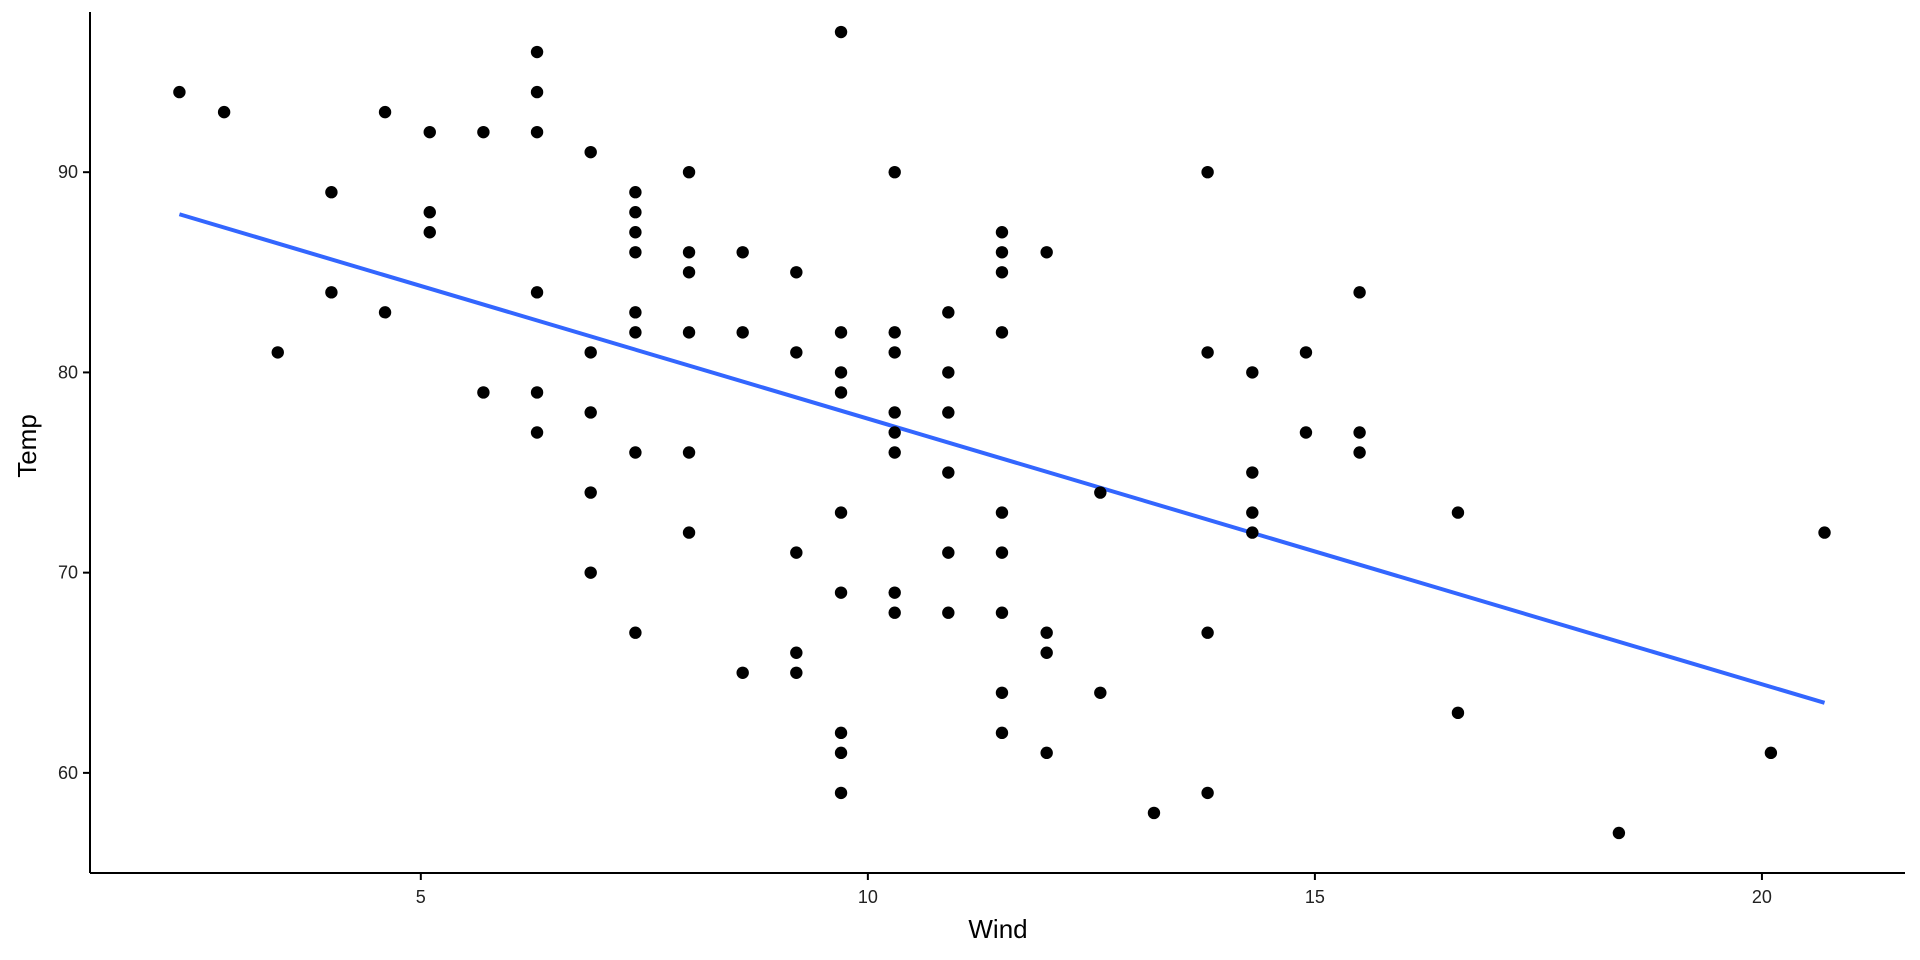 The height and width of the screenshot is (960, 1920). Describe the element at coordinates (68, 172) in the screenshot. I see `y-tick-label: 90` at that location.